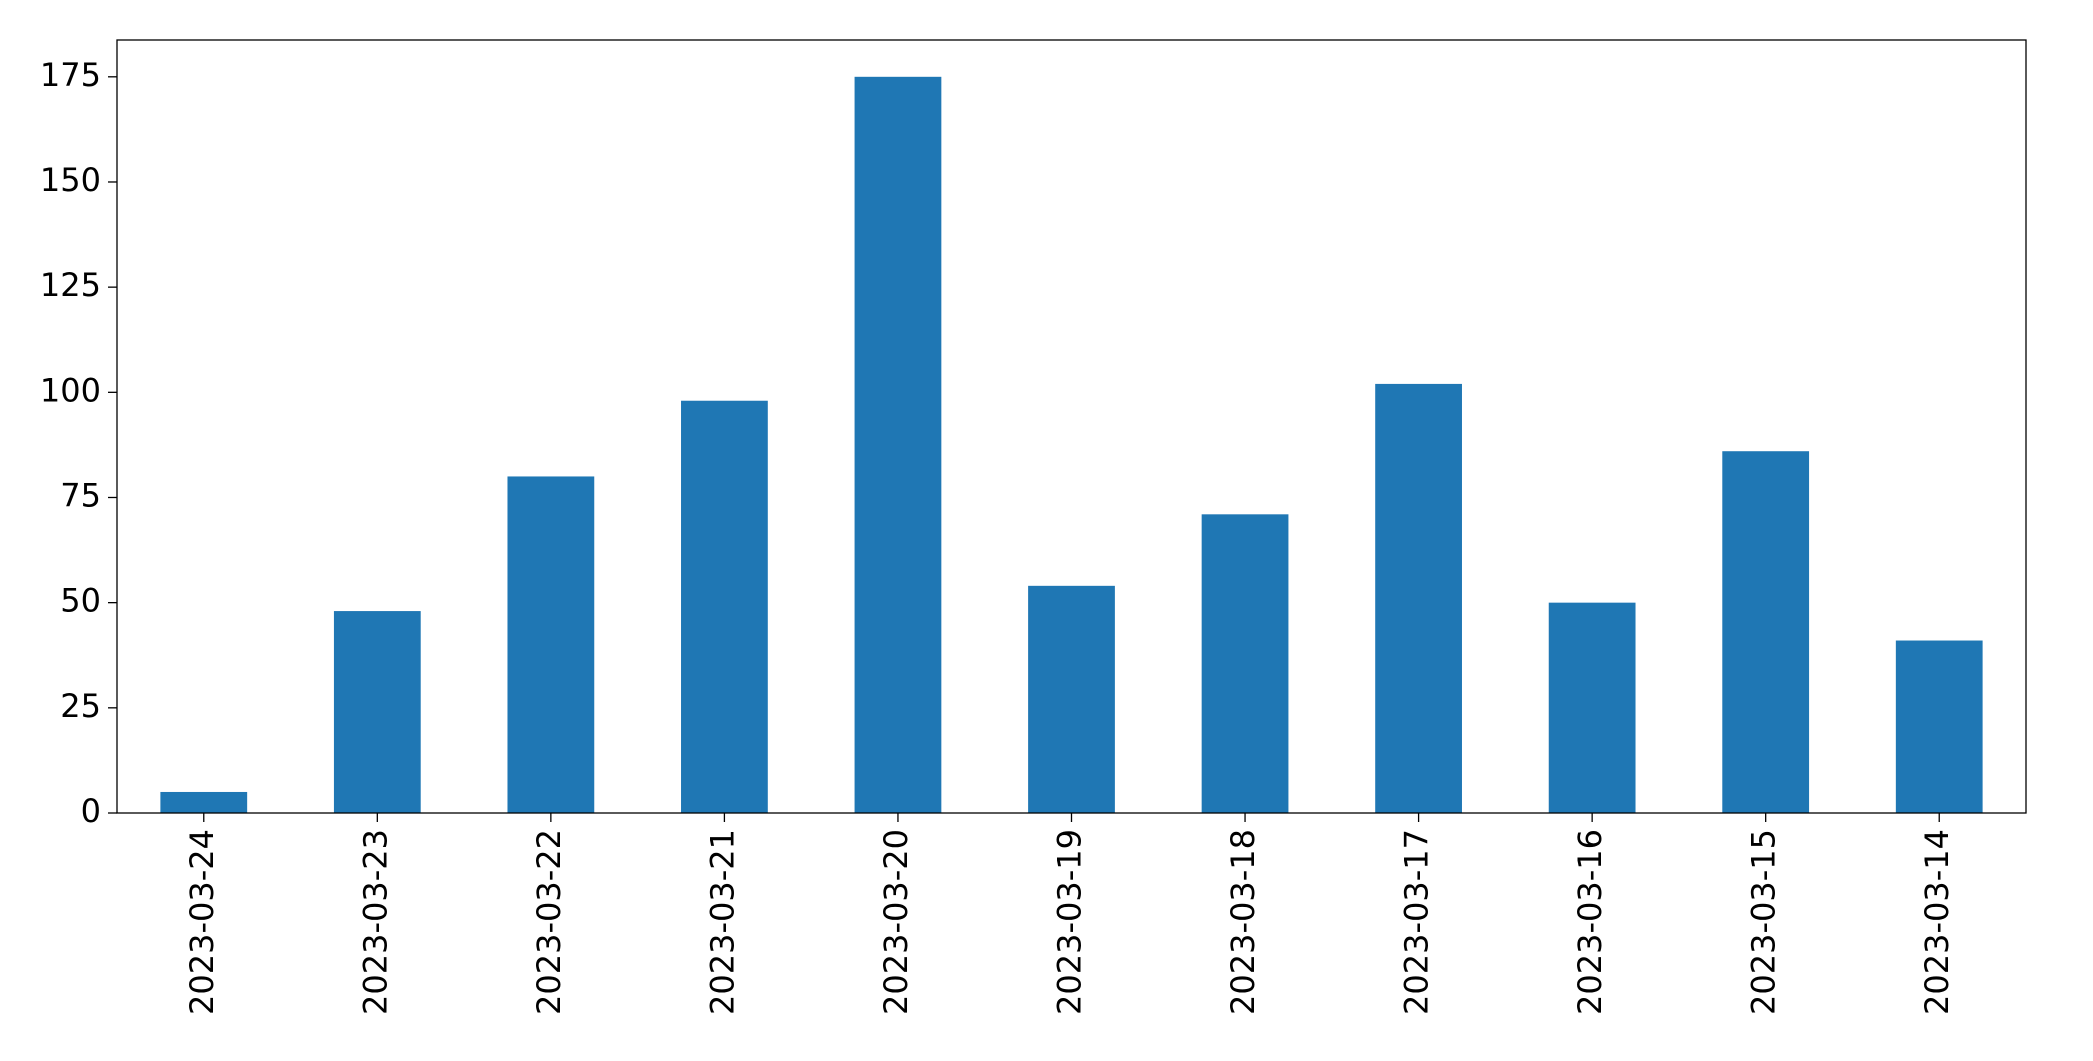 The image size is (2093, 1061). I want to click on y-tick-label: 0, so click(91, 811).